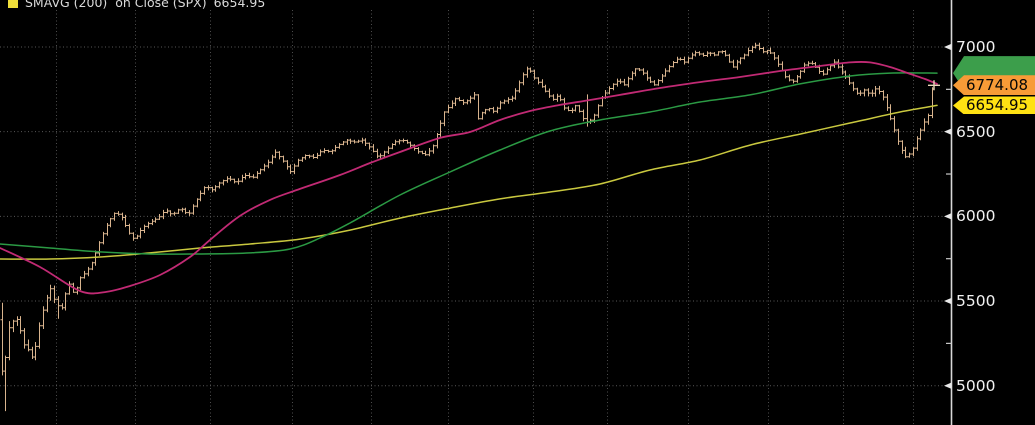 This screenshot has height=425, width=1035. Describe the element at coordinates (239, 5) in the screenshot. I see `legend-value: 6654.95` at that location.